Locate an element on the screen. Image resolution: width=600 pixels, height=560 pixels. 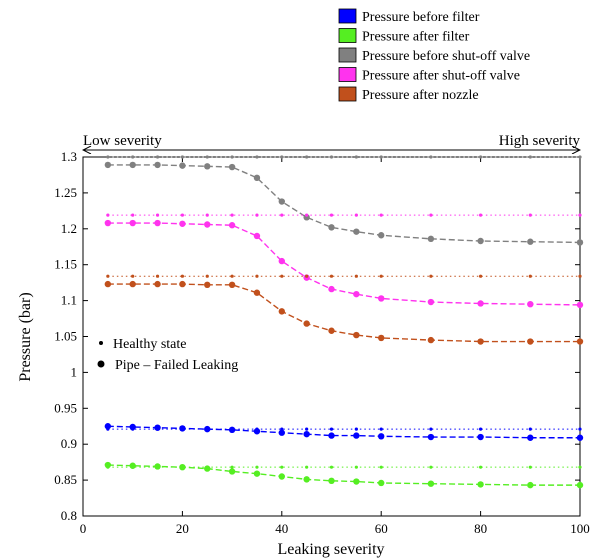
healthy-state-marker-icon is located at coordinates (101, 343).